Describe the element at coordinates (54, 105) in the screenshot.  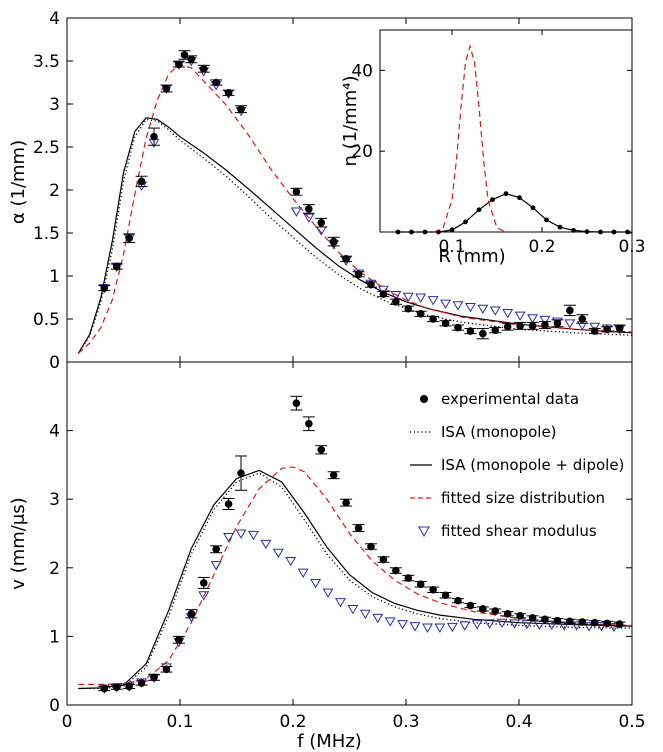
I see `attenuation-ytick-label-6: 3` at that location.